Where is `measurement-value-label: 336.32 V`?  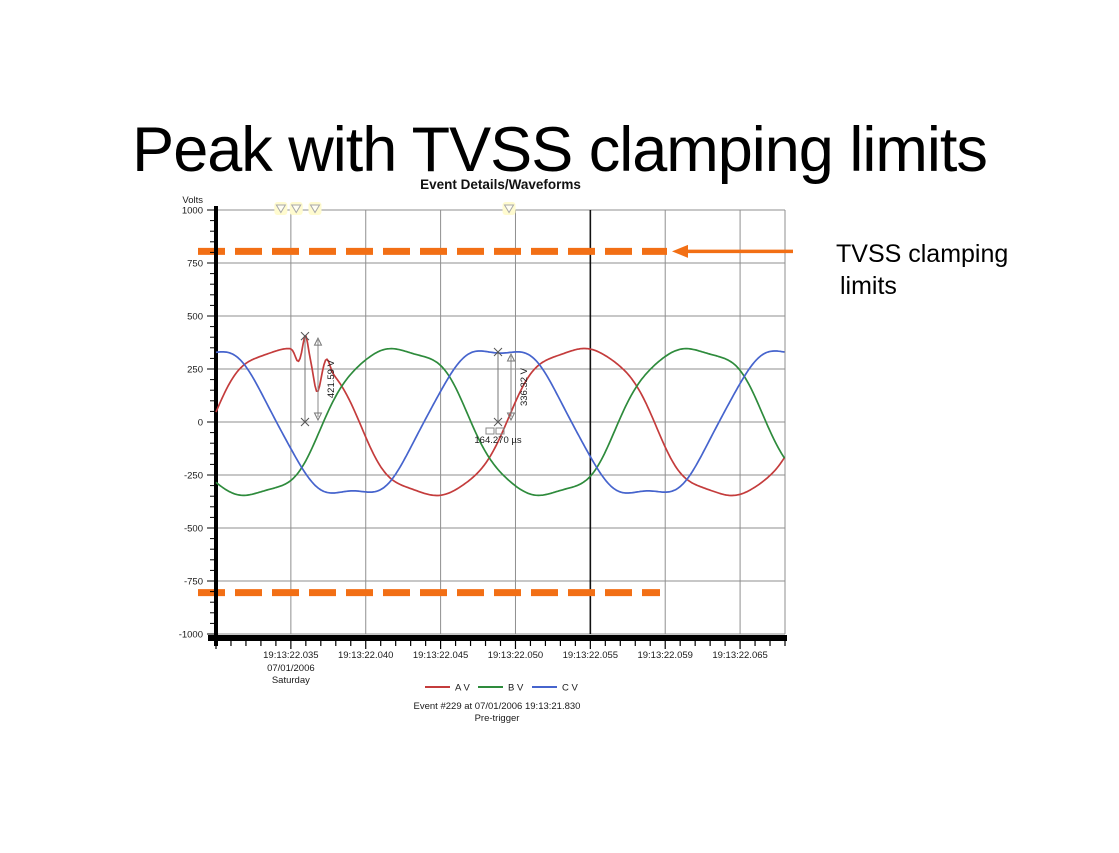 measurement-value-label: 336.32 V is located at coordinates (524, 386).